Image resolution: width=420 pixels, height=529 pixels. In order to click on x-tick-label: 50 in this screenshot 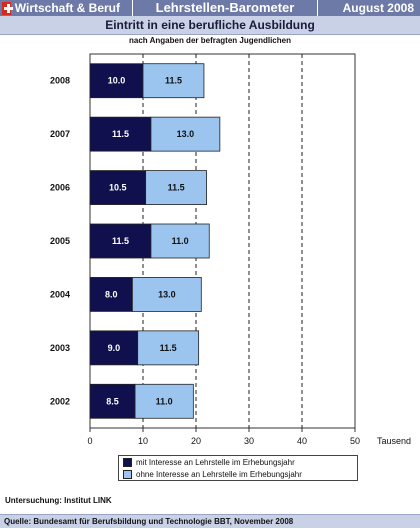, I will do `click(355, 441)`.